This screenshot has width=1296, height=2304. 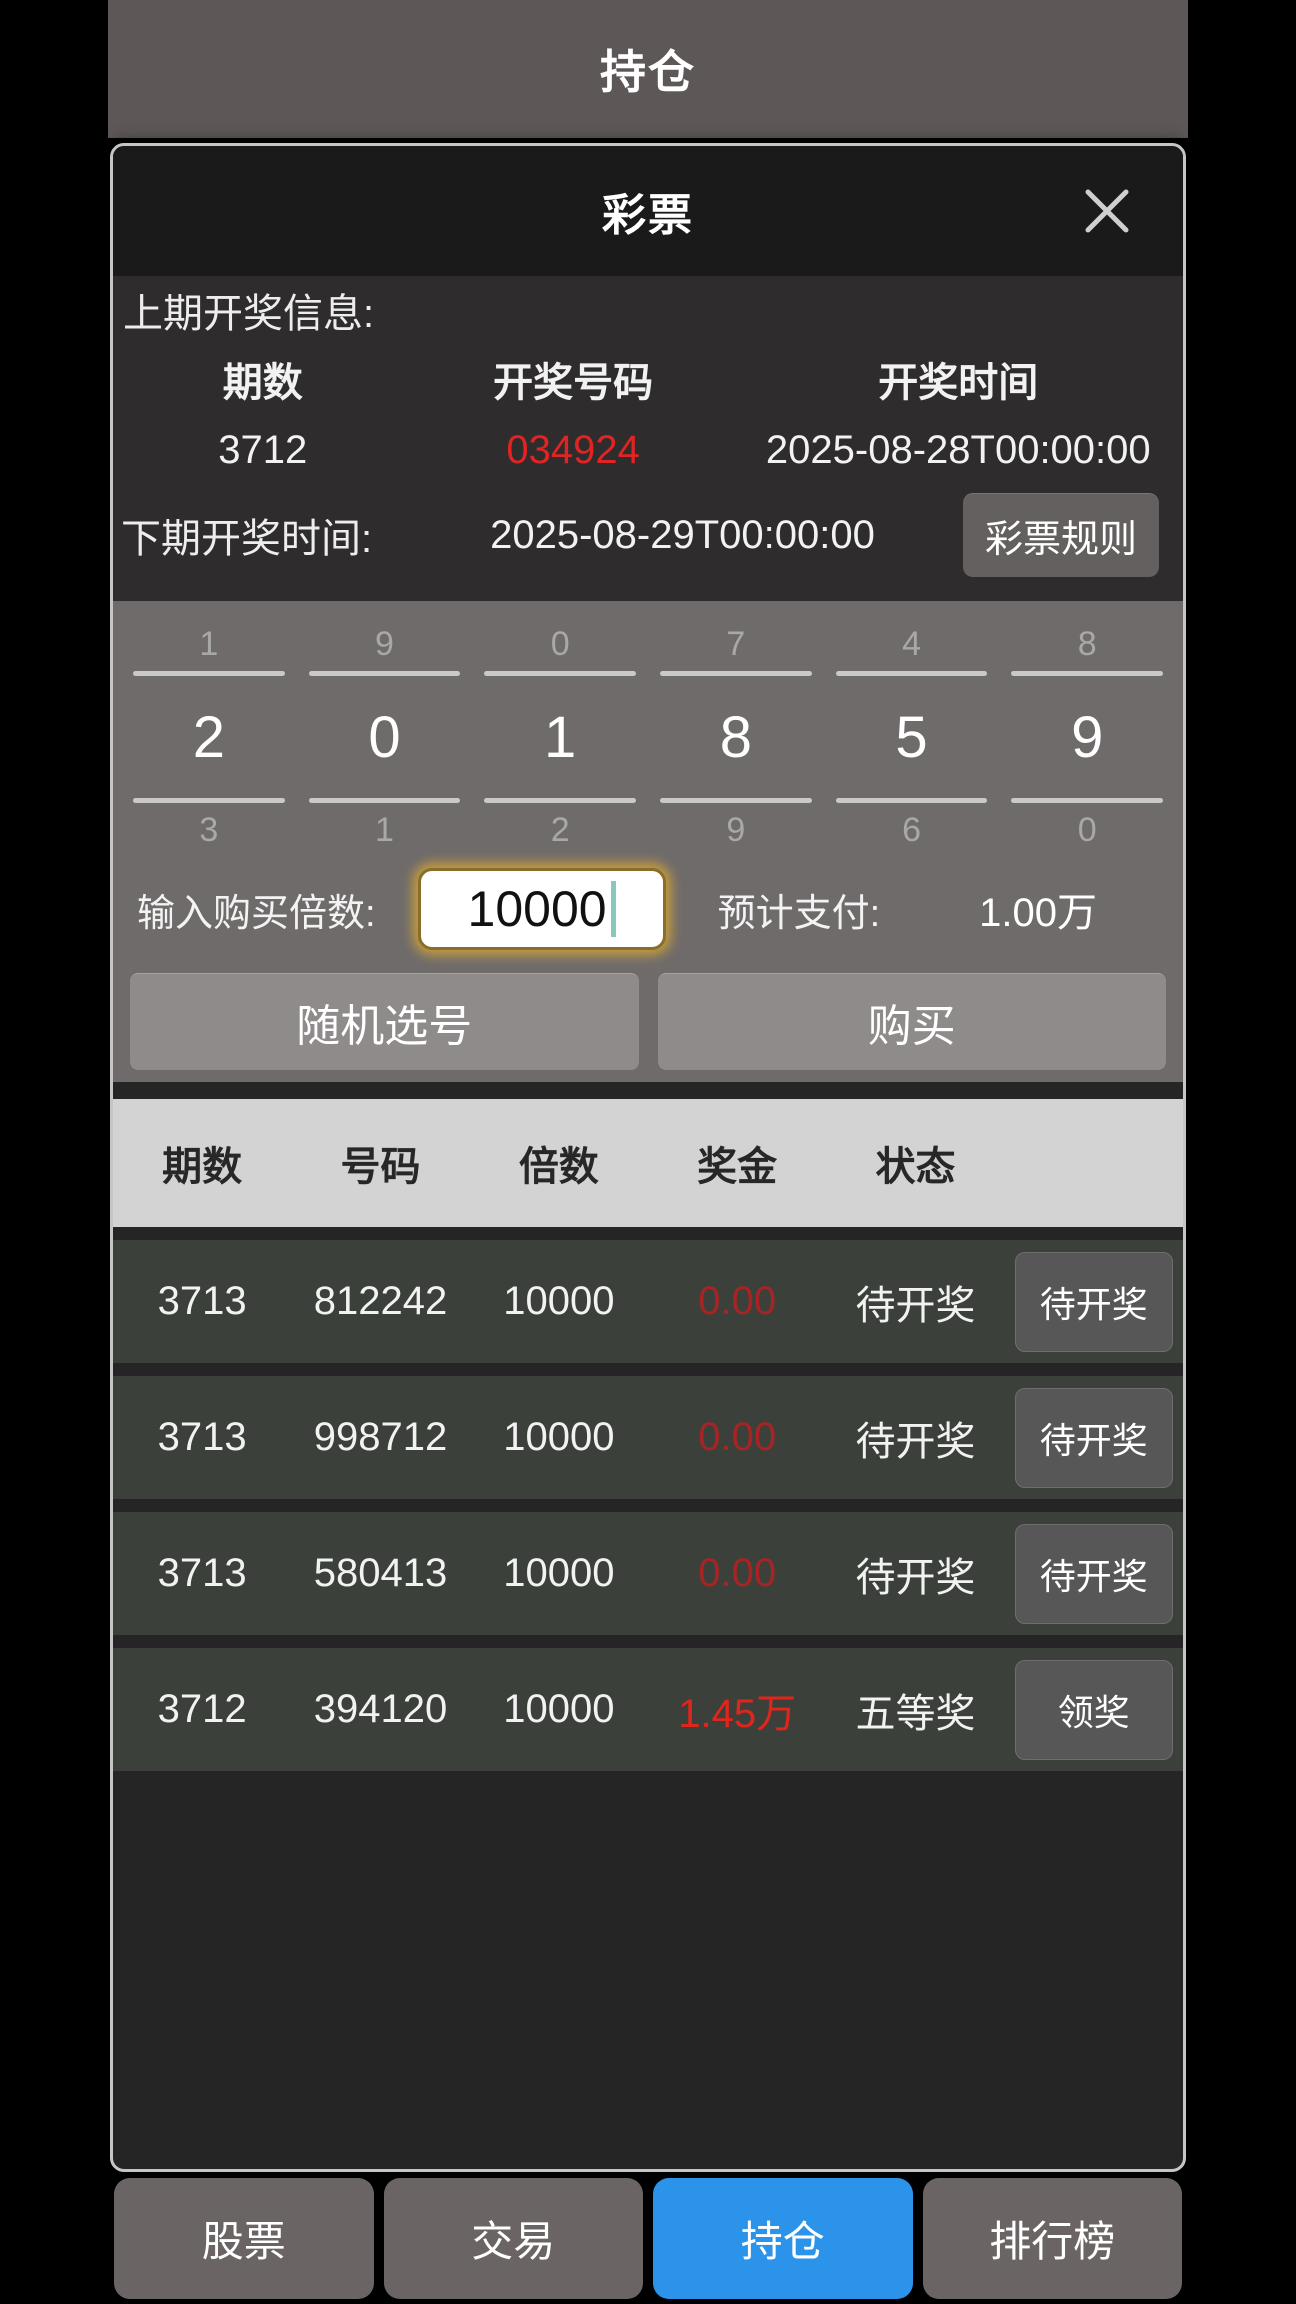 I want to click on digit-wheel-3: 0 1 2, so click(x=560, y=737).